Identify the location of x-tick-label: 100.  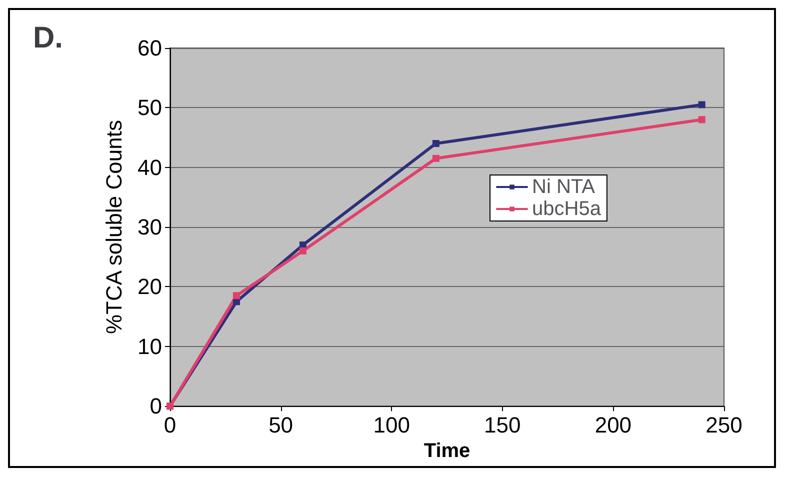
(391, 425).